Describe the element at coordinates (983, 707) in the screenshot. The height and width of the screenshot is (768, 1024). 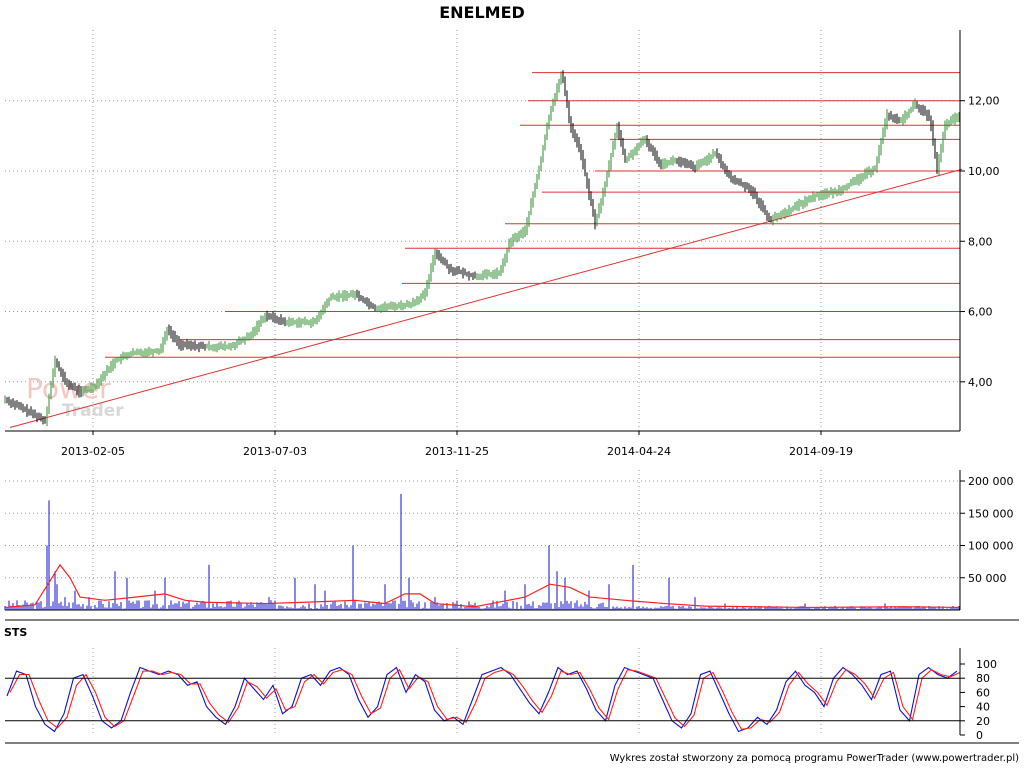
I see `sts-ytick-label-2: 40` at that location.